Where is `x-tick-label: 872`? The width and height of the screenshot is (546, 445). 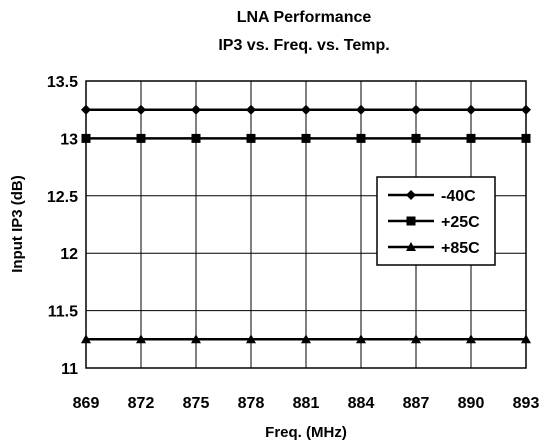
x-tick-label: 872 is located at coordinates (141, 403).